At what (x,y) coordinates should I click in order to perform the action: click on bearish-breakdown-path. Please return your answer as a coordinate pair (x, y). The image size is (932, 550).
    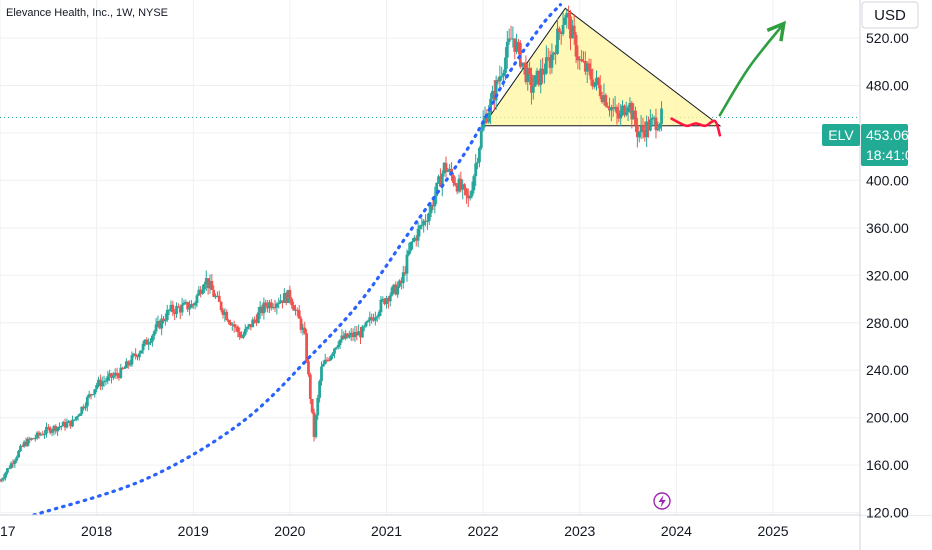
    Looking at the image, I should click on (696, 127).